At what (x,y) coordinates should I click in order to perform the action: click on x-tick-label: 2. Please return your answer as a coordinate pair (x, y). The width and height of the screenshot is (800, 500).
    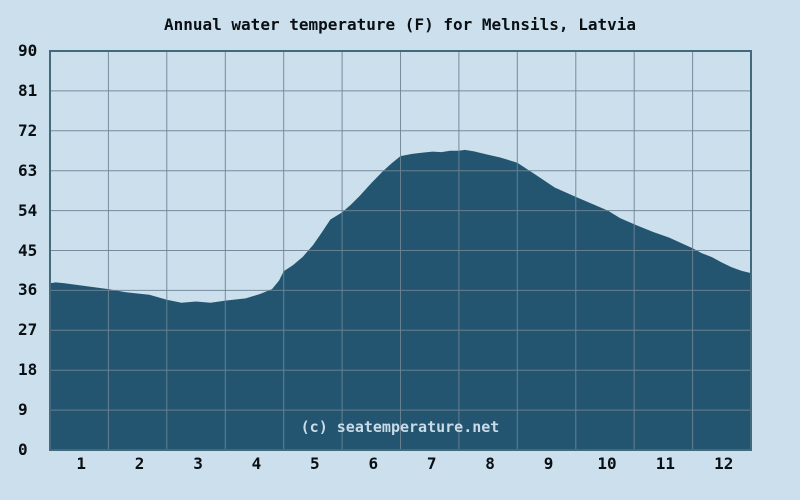
    Looking at the image, I should click on (139, 463).